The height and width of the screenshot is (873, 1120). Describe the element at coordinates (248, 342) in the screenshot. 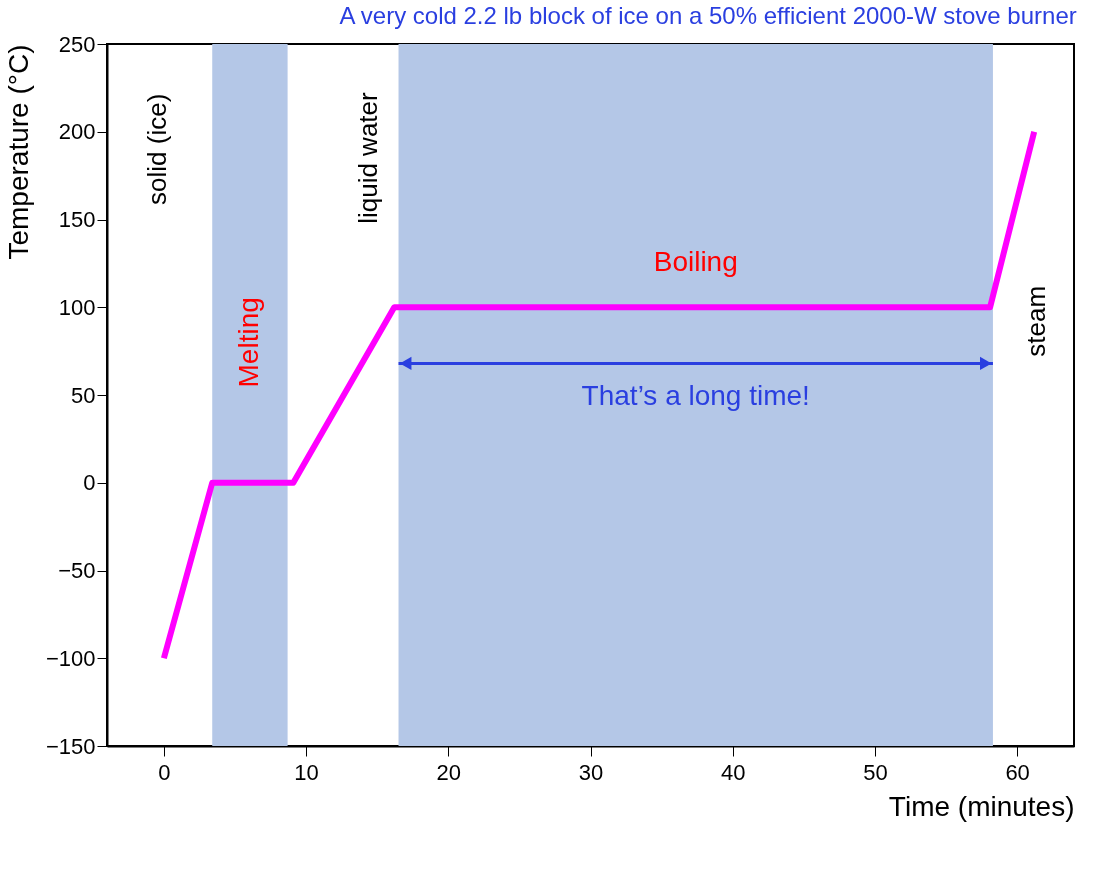

I see `band-label: Melting` at that location.